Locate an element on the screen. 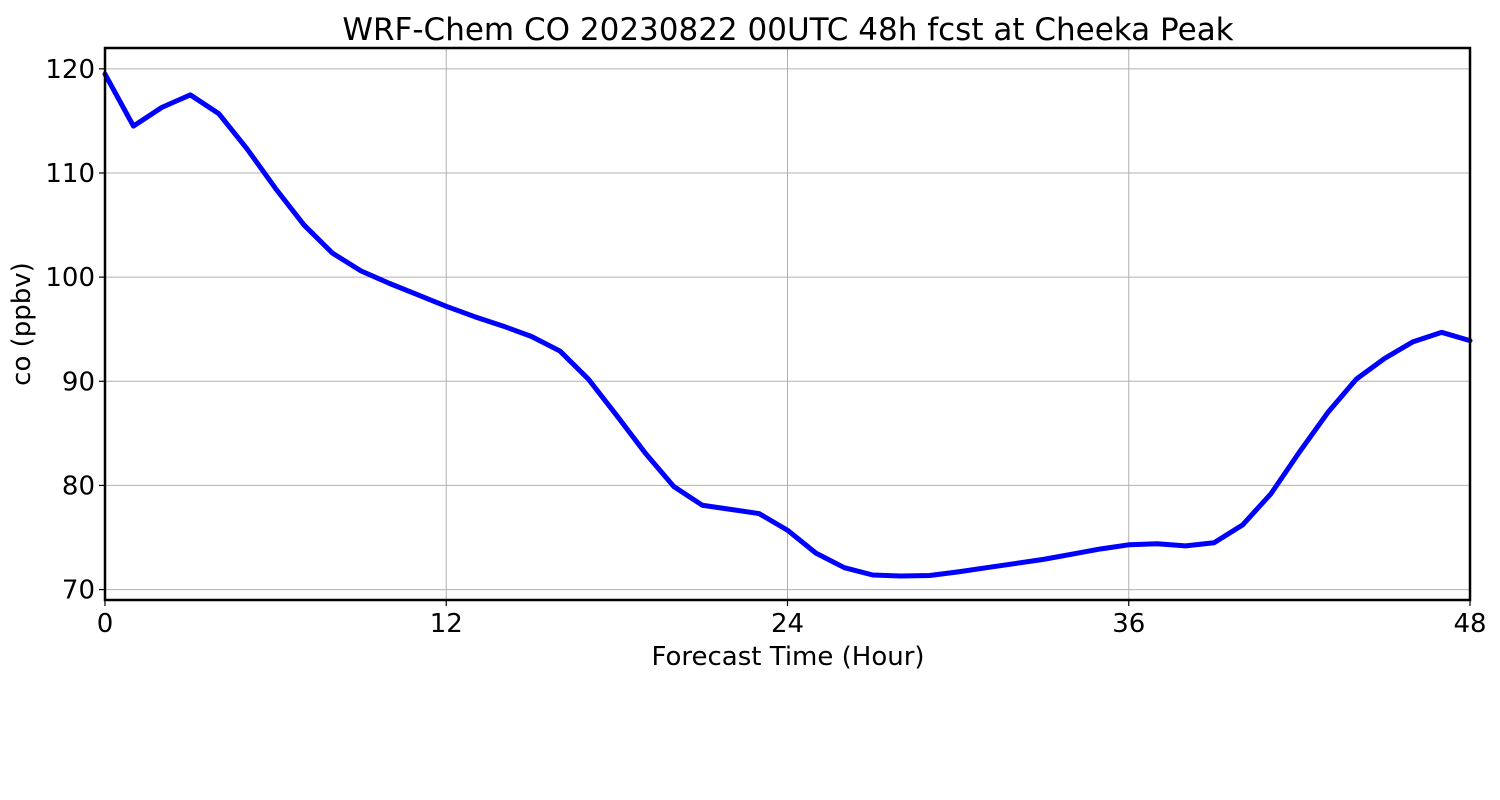  x-tick-label: 48 is located at coordinates (1469, 624).